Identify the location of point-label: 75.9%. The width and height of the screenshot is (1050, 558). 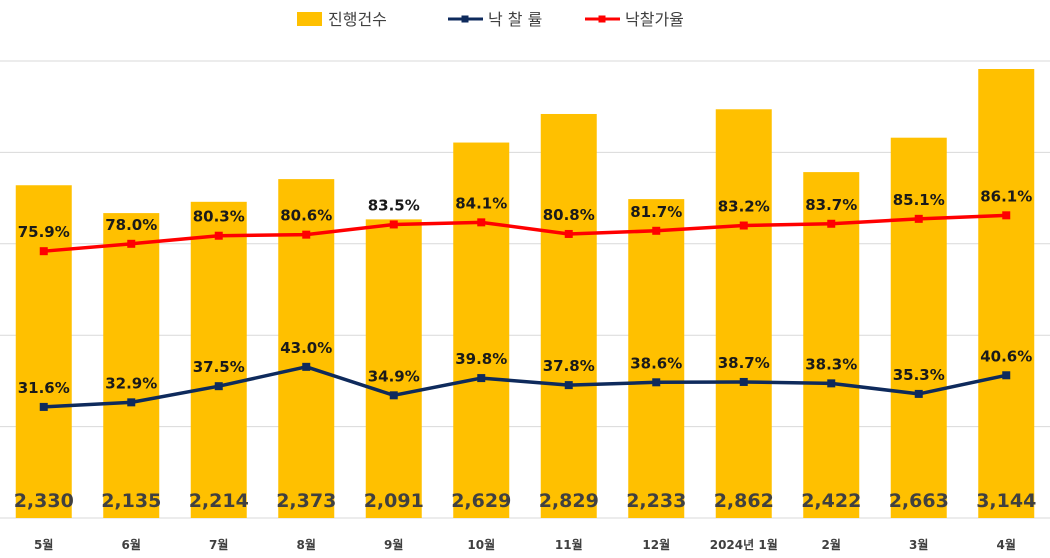
(44, 232).